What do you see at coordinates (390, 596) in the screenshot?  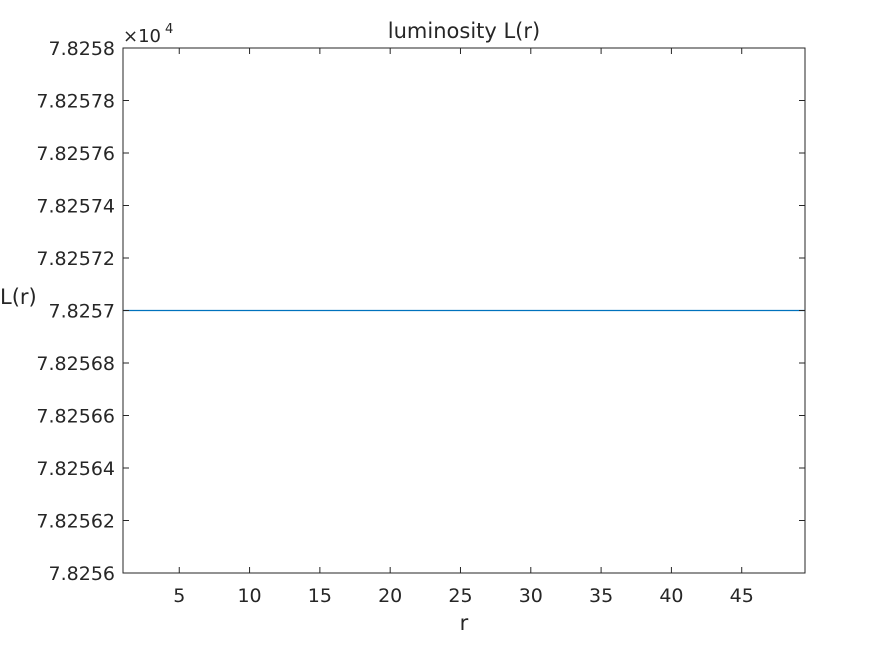 I see `x-tick-label: 20` at bounding box center [390, 596].